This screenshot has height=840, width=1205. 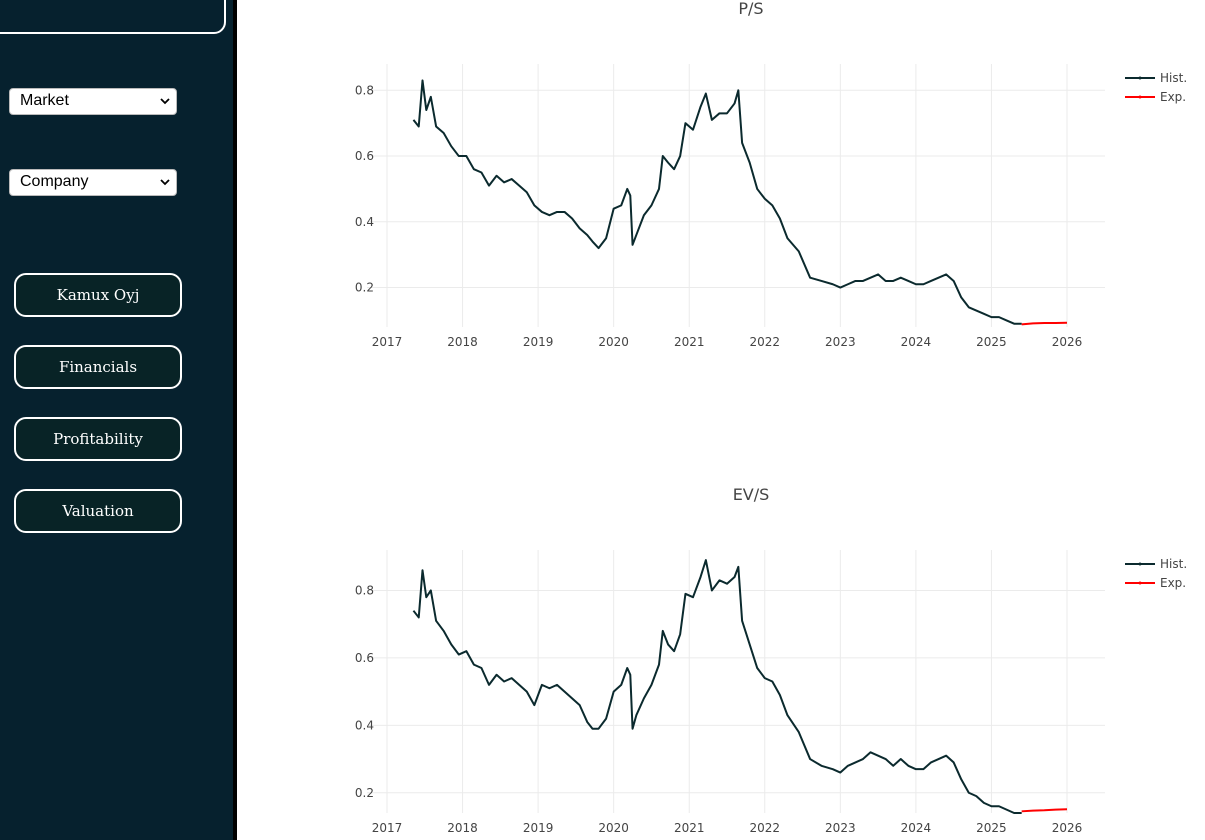 What do you see at coordinates (93, 182) in the screenshot?
I see `company-dropdown: Company` at bounding box center [93, 182].